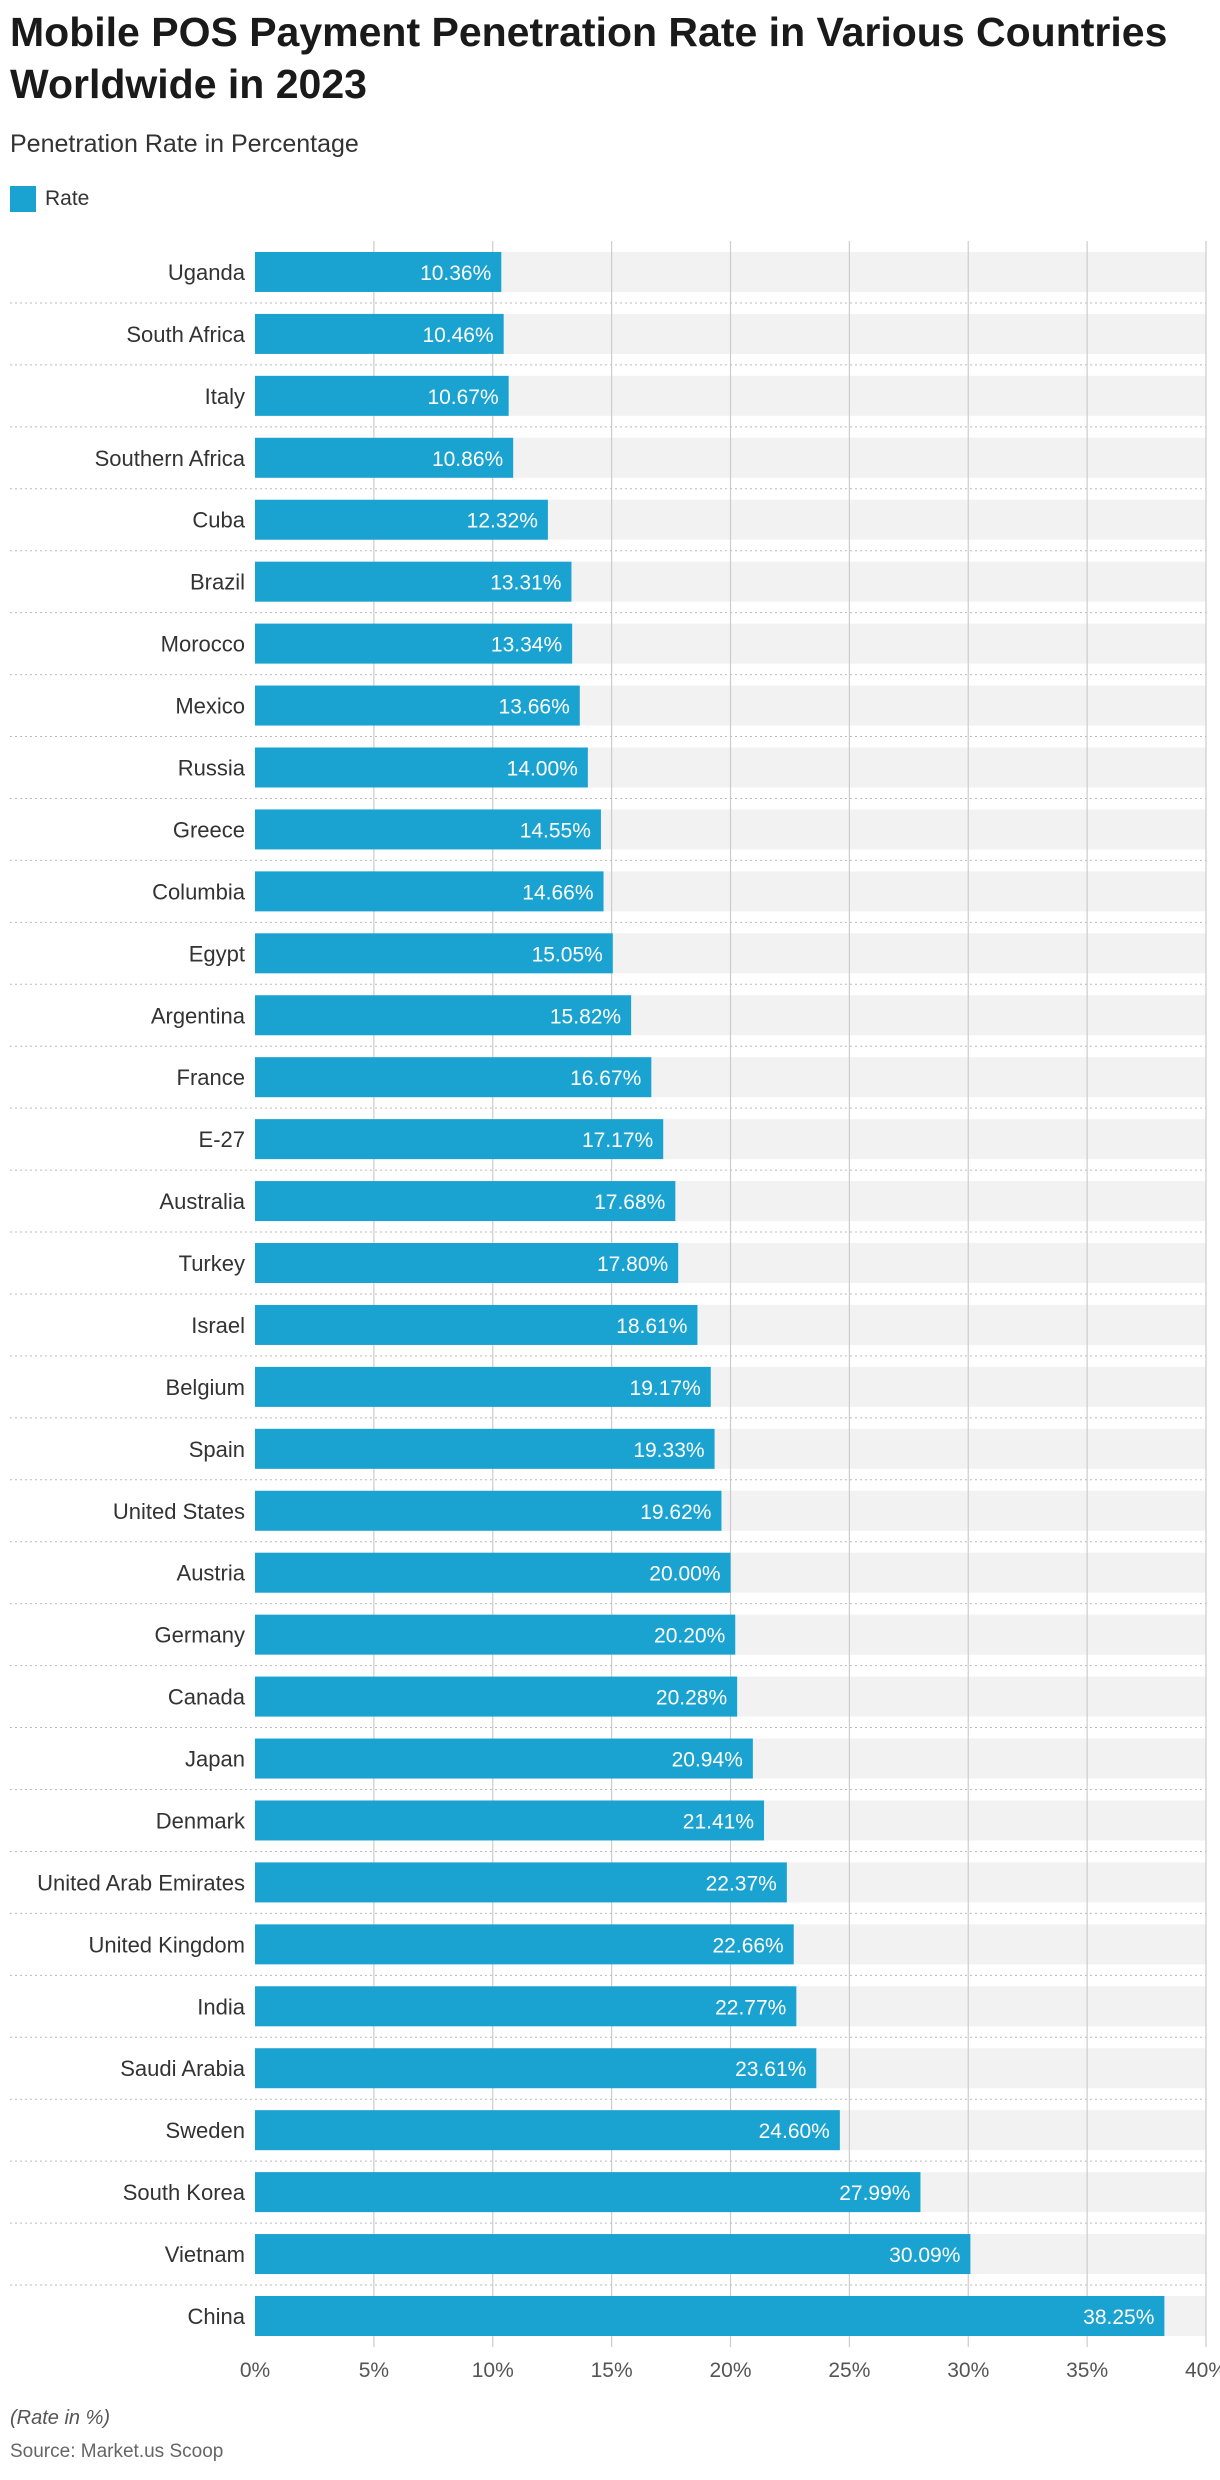 This screenshot has height=2480, width=1220. Describe the element at coordinates (718, 1821) in the screenshot. I see `value-label: 21.41%` at that location.